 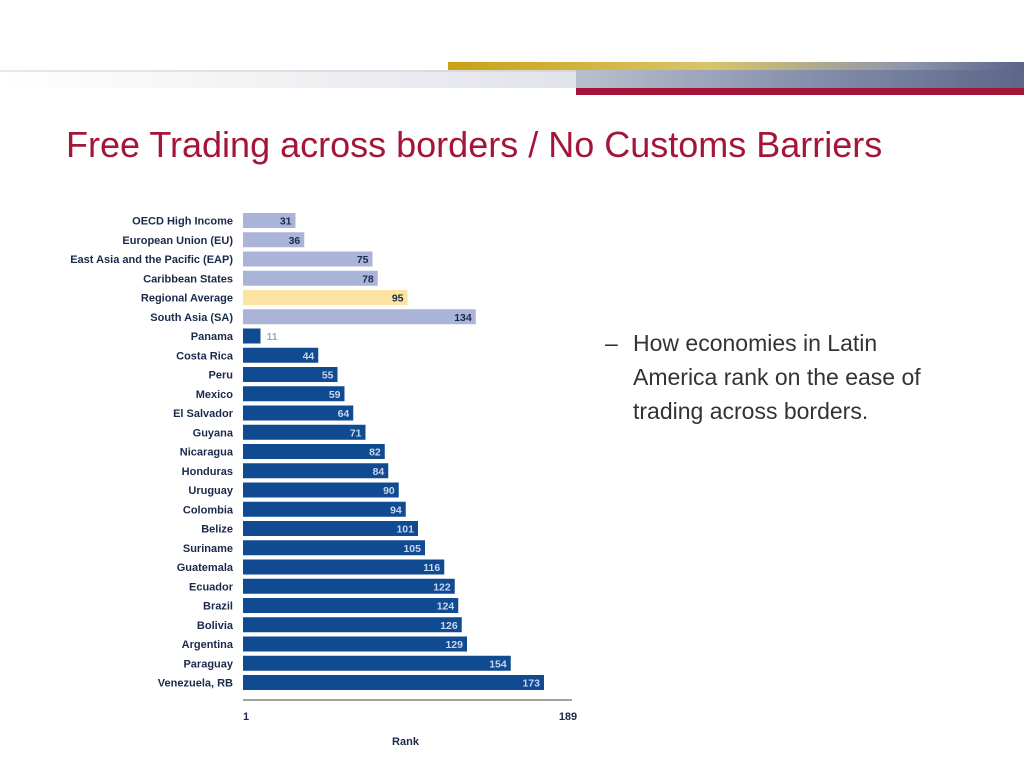 I want to click on category-label: Paraguay, so click(x=208, y=664).